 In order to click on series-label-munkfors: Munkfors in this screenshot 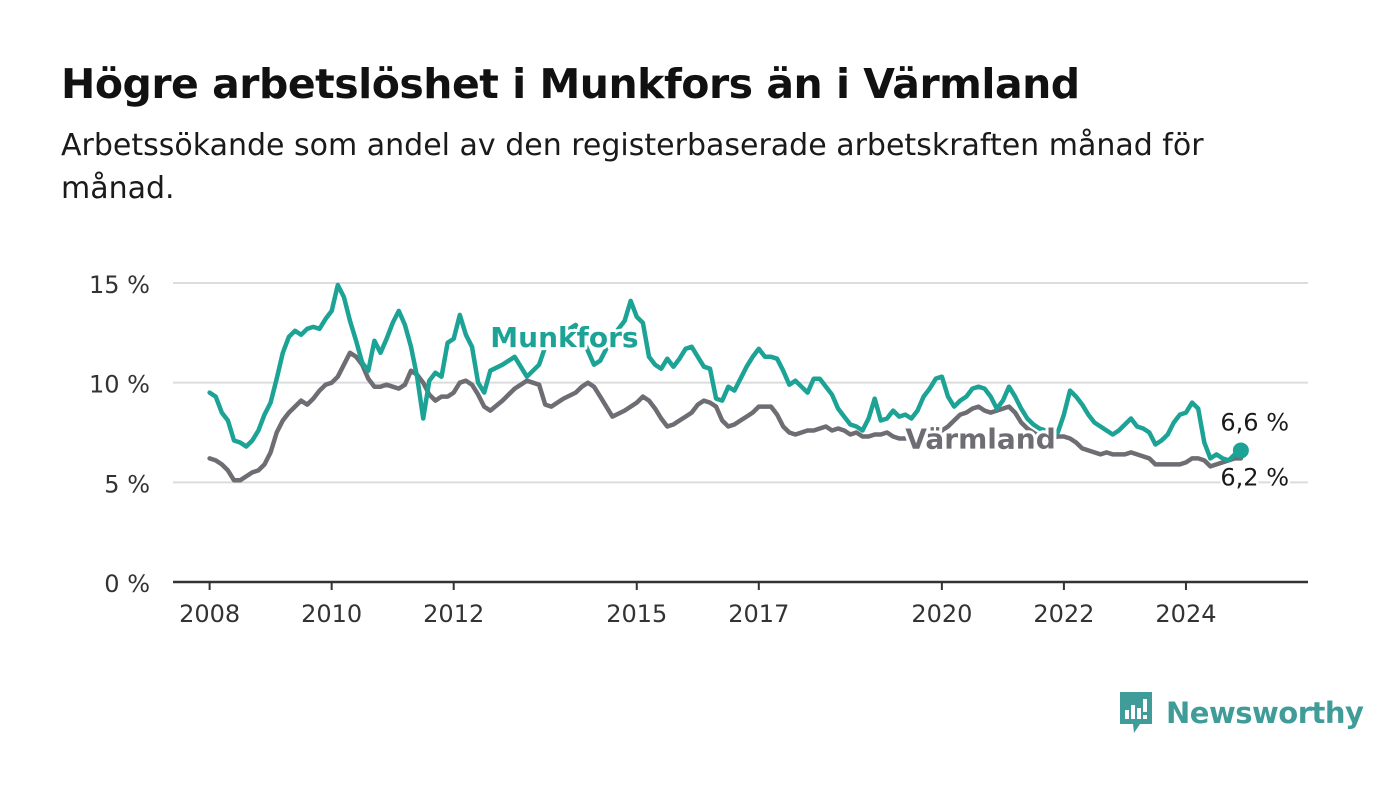, I will do `click(564, 337)`.